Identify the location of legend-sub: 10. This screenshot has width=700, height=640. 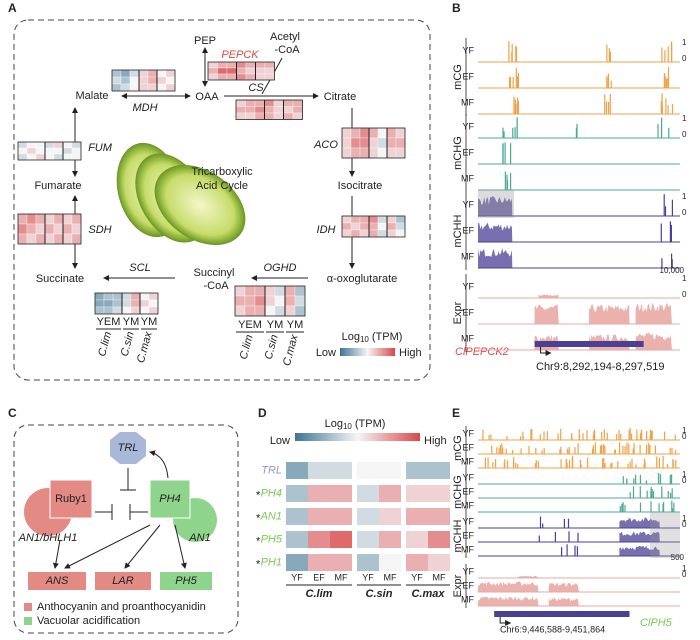
(347, 426).